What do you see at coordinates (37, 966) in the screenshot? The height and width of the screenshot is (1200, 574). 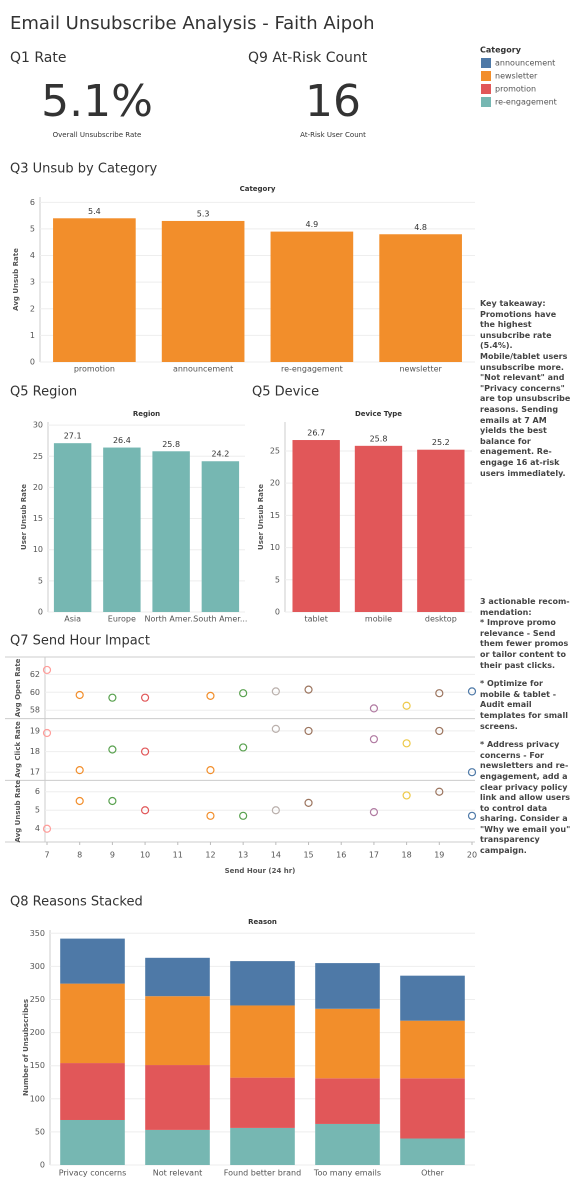 I see `y-tick-label: 300` at bounding box center [37, 966].